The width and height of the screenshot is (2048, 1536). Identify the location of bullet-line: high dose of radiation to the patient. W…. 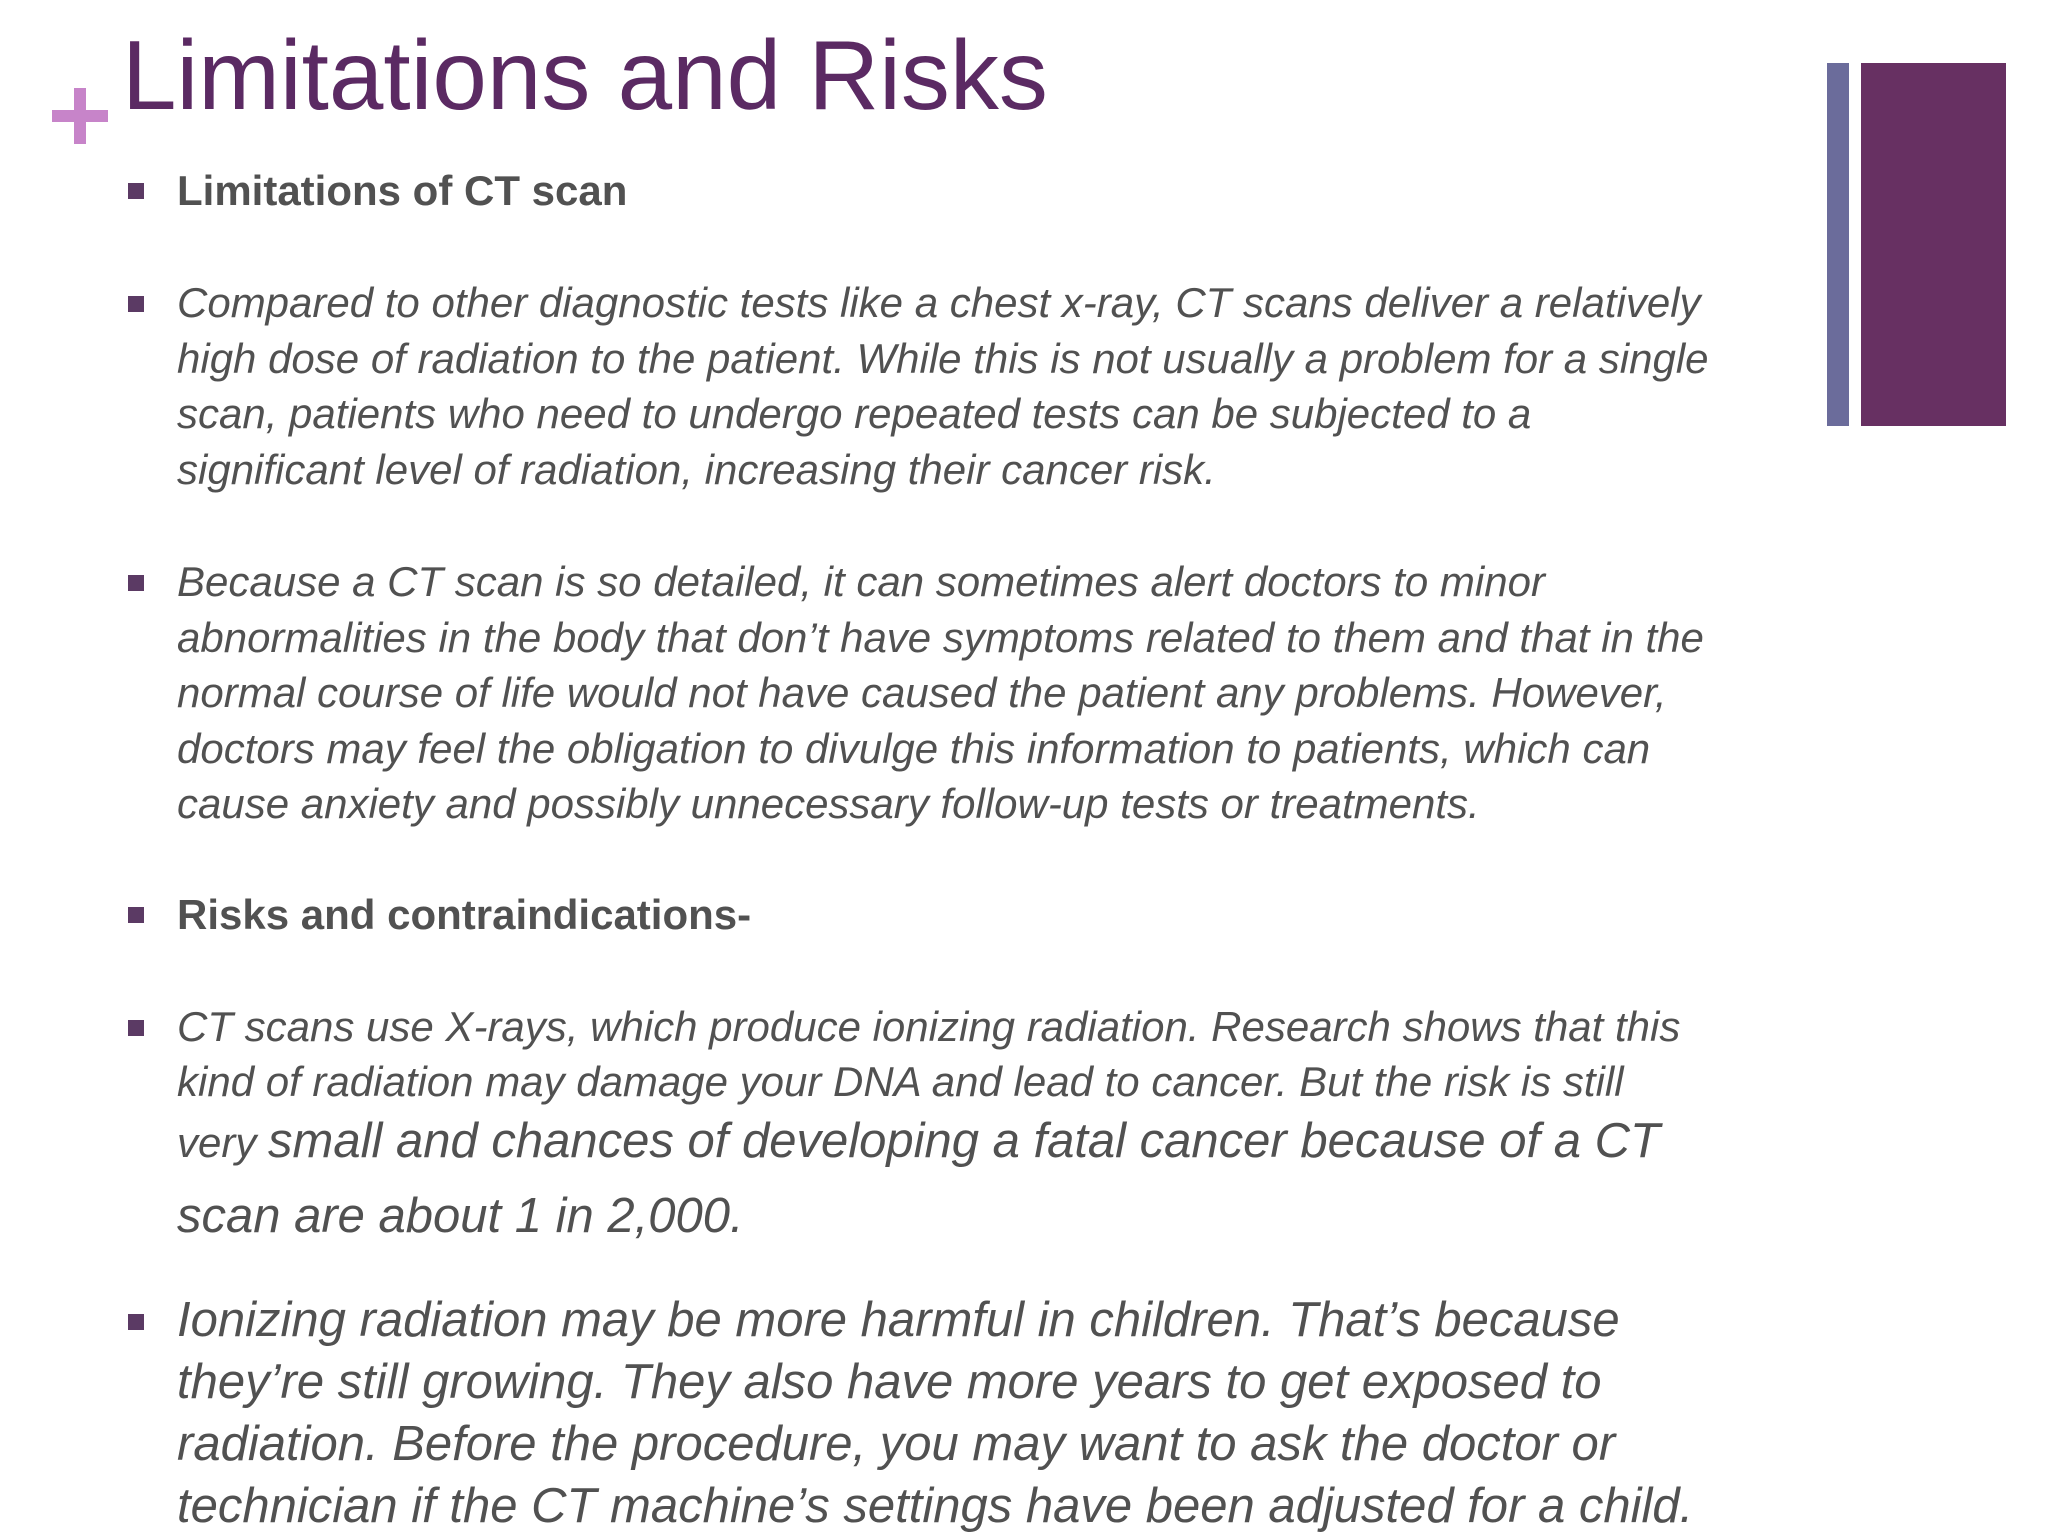
(943, 358).